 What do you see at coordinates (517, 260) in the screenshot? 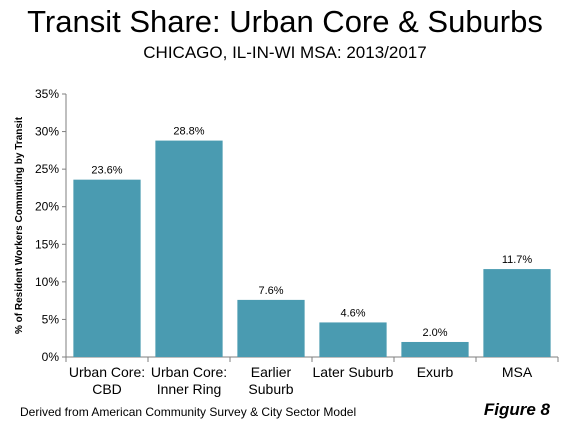
I see `data-label: 11.7%` at bounding box center [517, 260].